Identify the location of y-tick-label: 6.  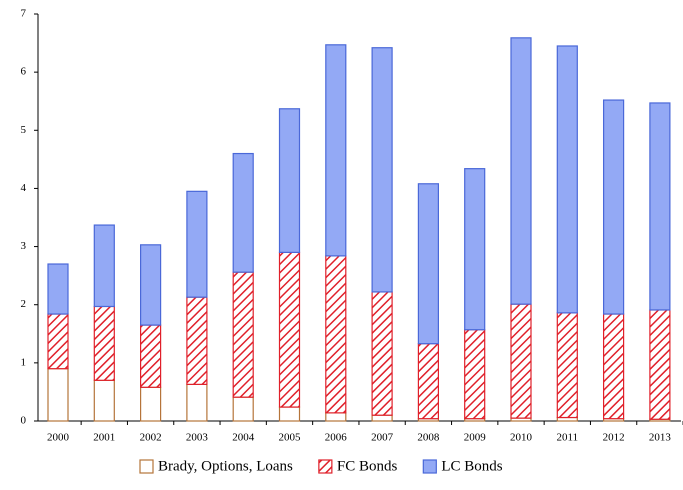
(24, 72).